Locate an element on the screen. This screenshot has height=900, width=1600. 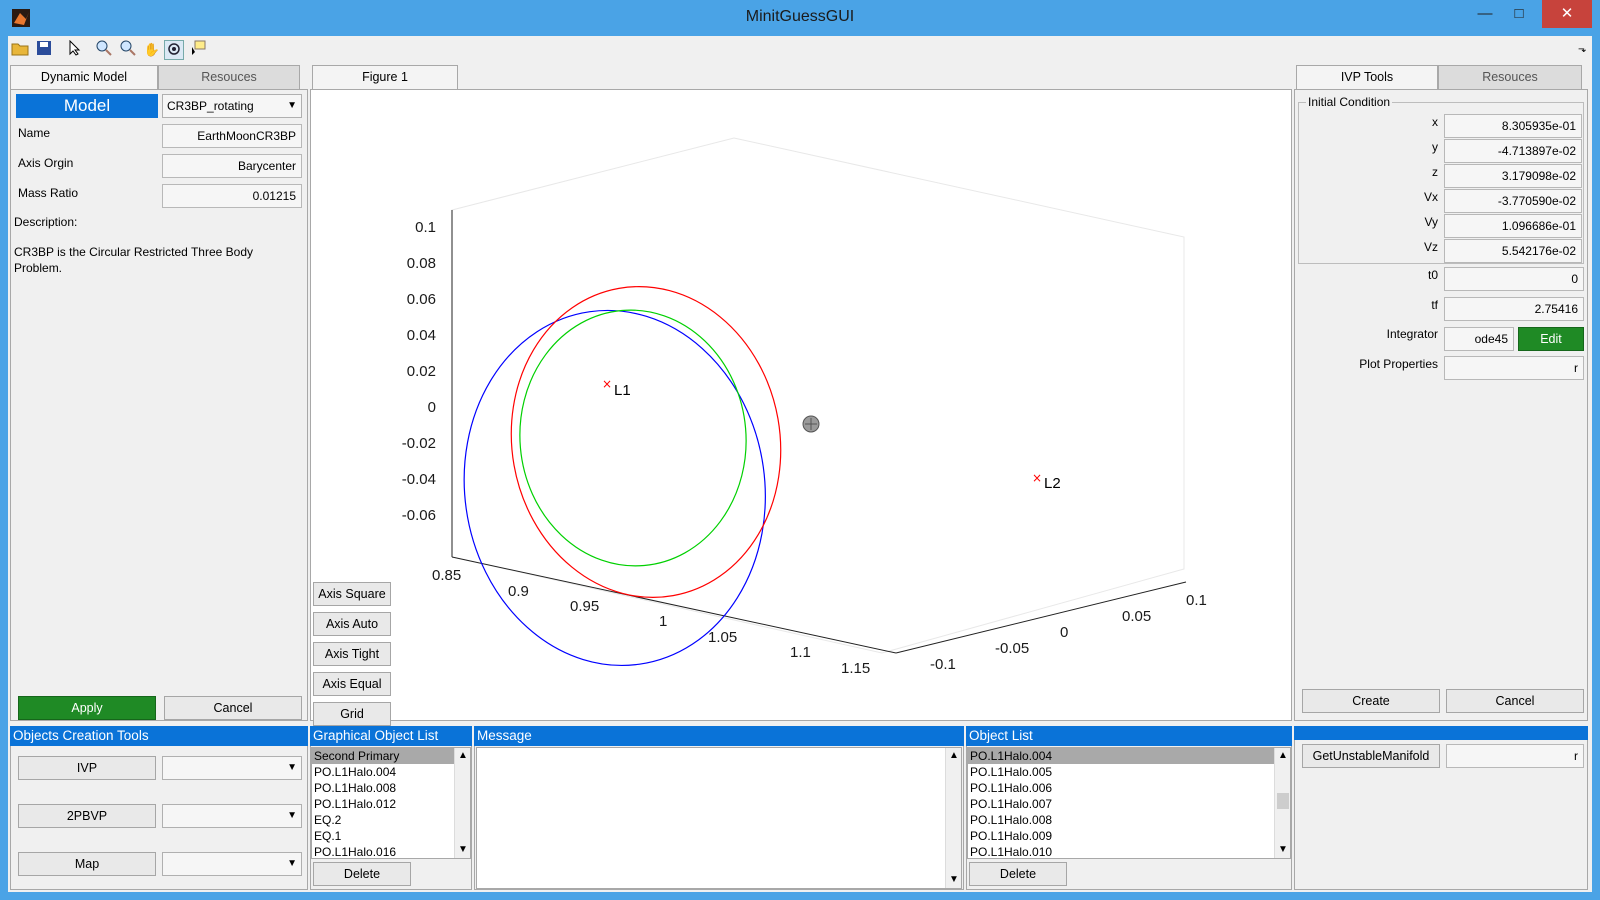
list-item: PO.L1Halo.010 is located at coordinates (1011, 852).